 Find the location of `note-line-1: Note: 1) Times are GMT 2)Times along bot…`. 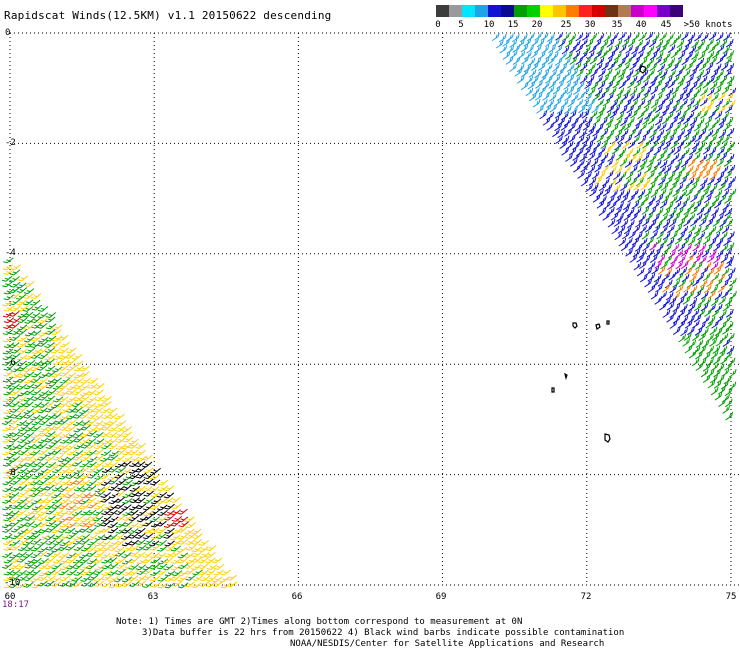

note-line-1: Note: 1) Times are GMT 2)Times along bot… is located at coordinates (319, 622).